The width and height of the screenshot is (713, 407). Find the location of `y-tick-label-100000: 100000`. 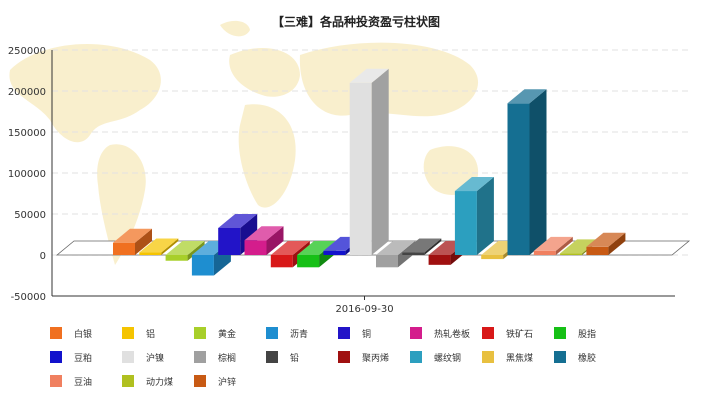

y-tick-label-100000: 100000 is located at coordinates (27, 174).